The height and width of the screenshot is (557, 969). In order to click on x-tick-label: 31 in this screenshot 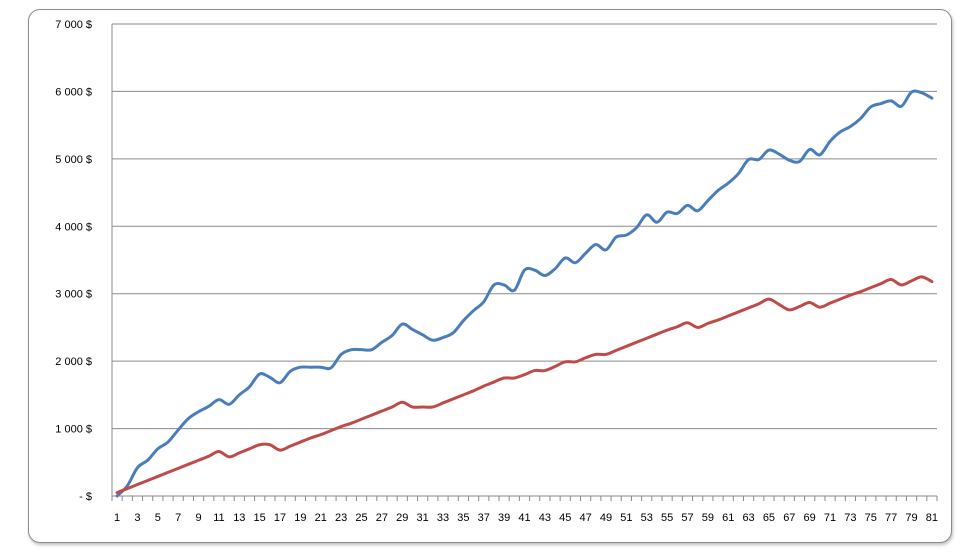, I will do `click(423, 518)`.